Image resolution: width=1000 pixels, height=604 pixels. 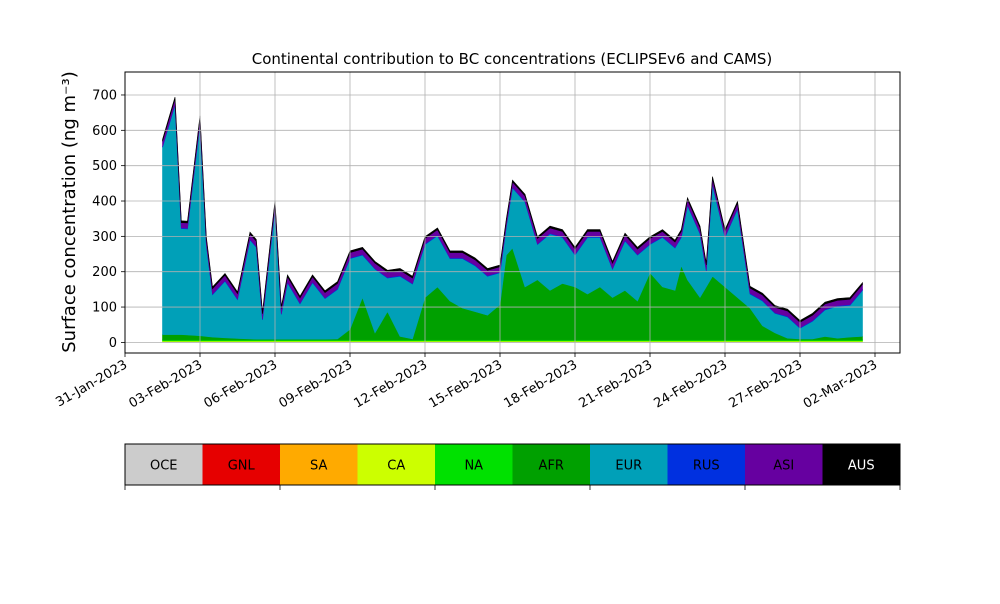 I want to click on legend-label-oce: OCE, so click(x=164, y=466).